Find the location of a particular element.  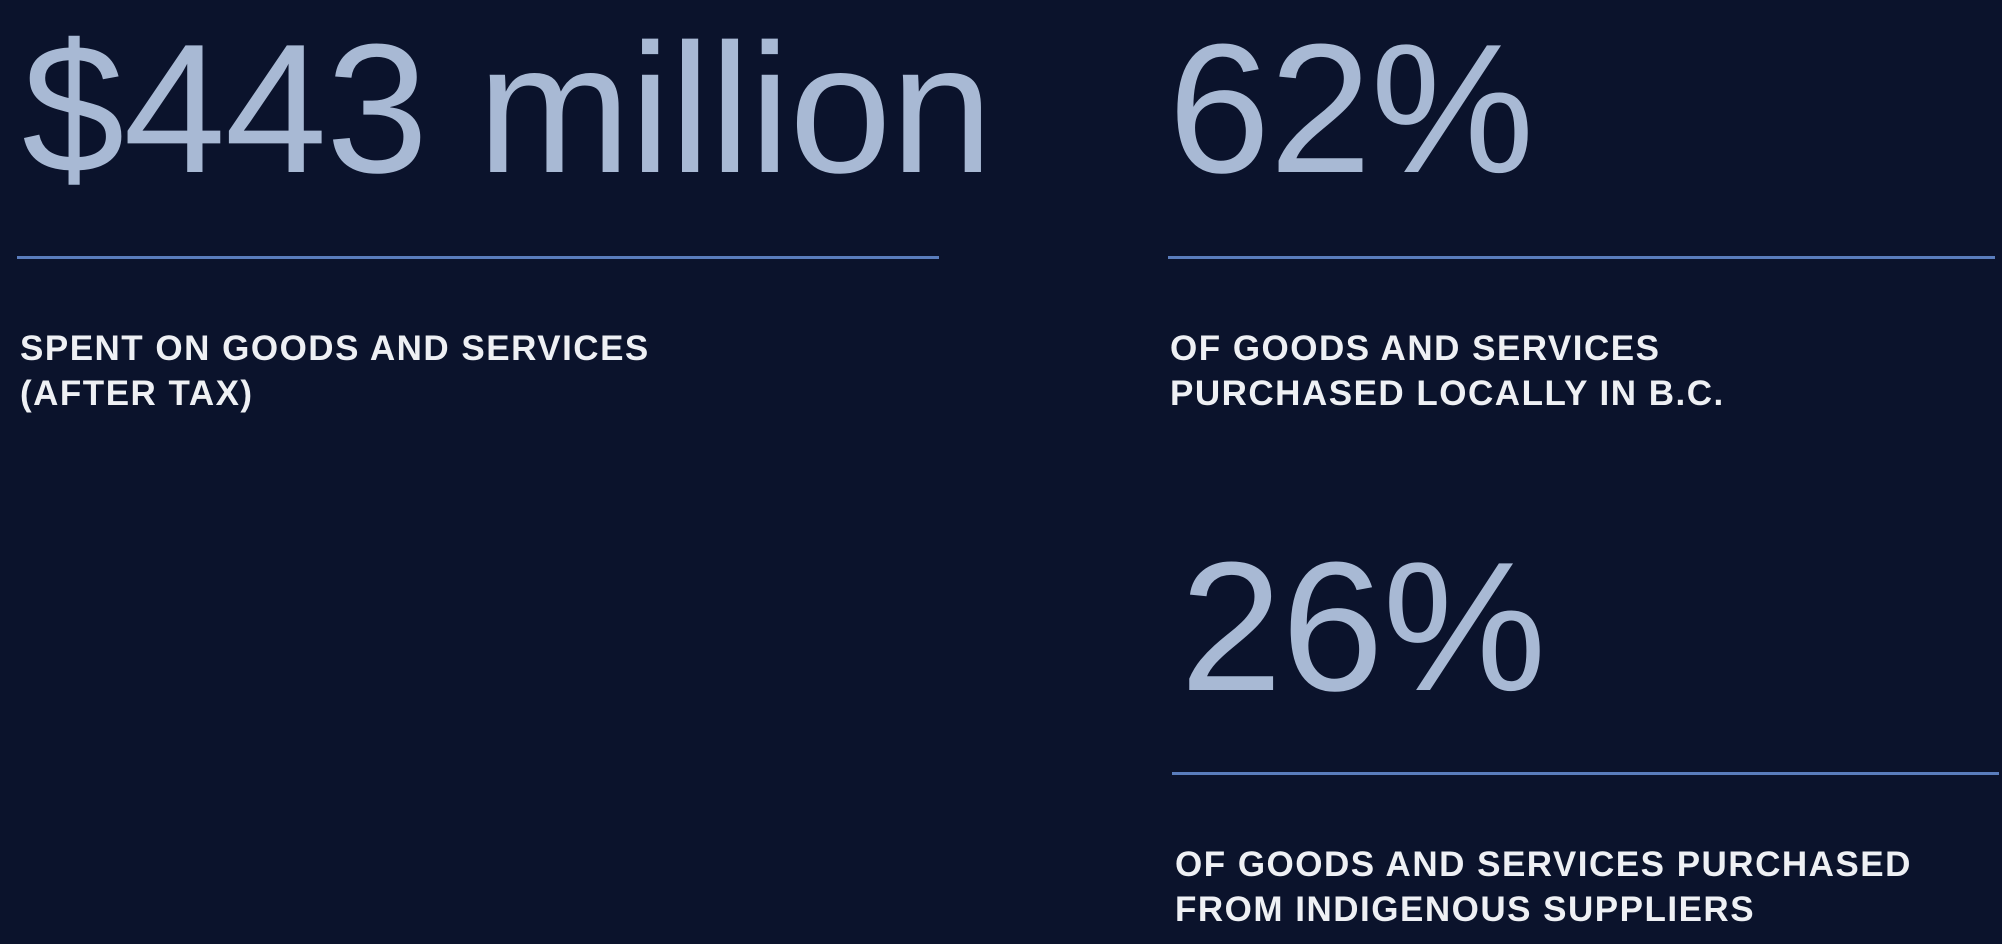

stat-value: 62% is located at coordinates (1351, 108).